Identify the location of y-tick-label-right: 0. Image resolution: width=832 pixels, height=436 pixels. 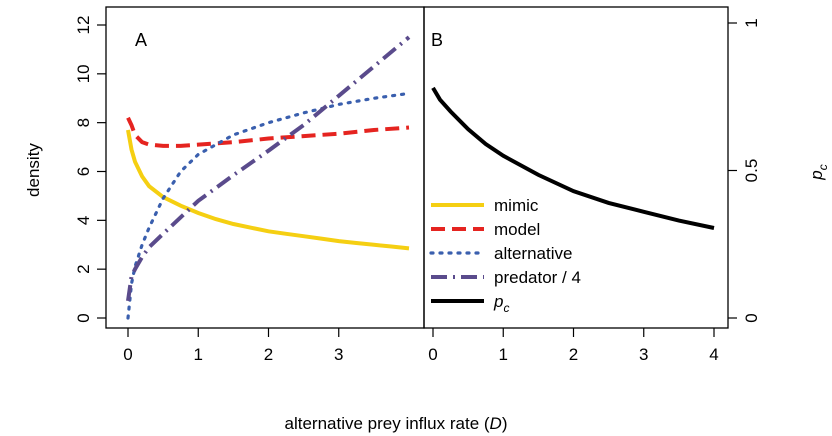
(751, 317).